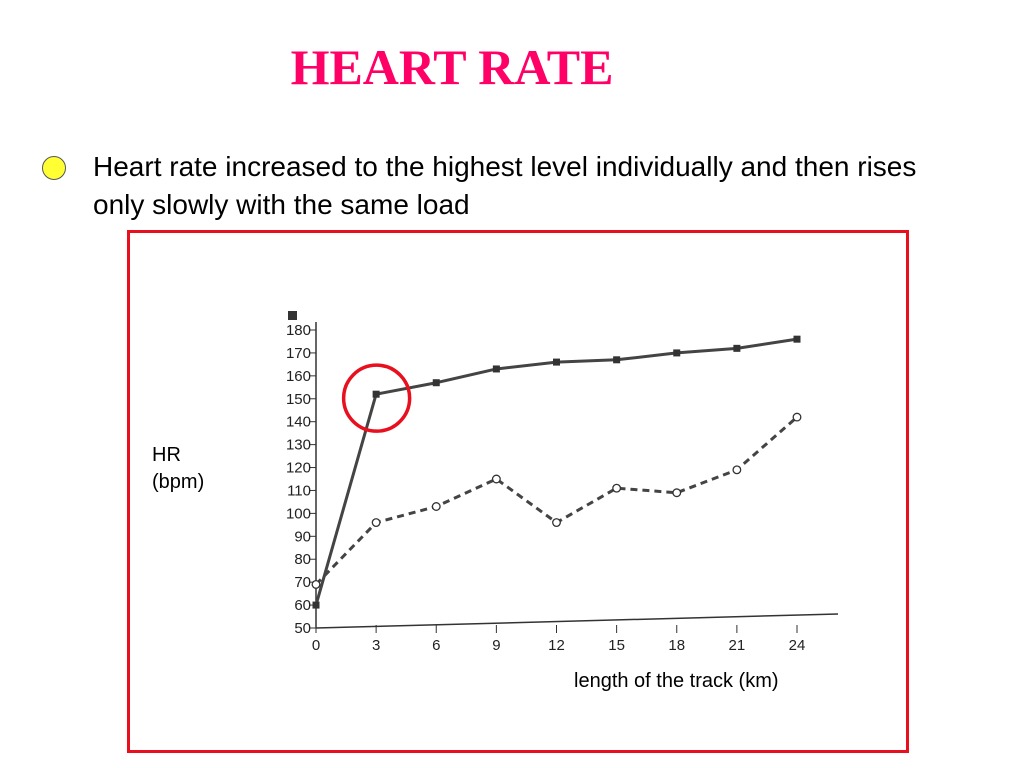 The height and width of the screenshot is (768, 1024). I want to click on x-axis-label: length of the track (km), so click(676, 681).